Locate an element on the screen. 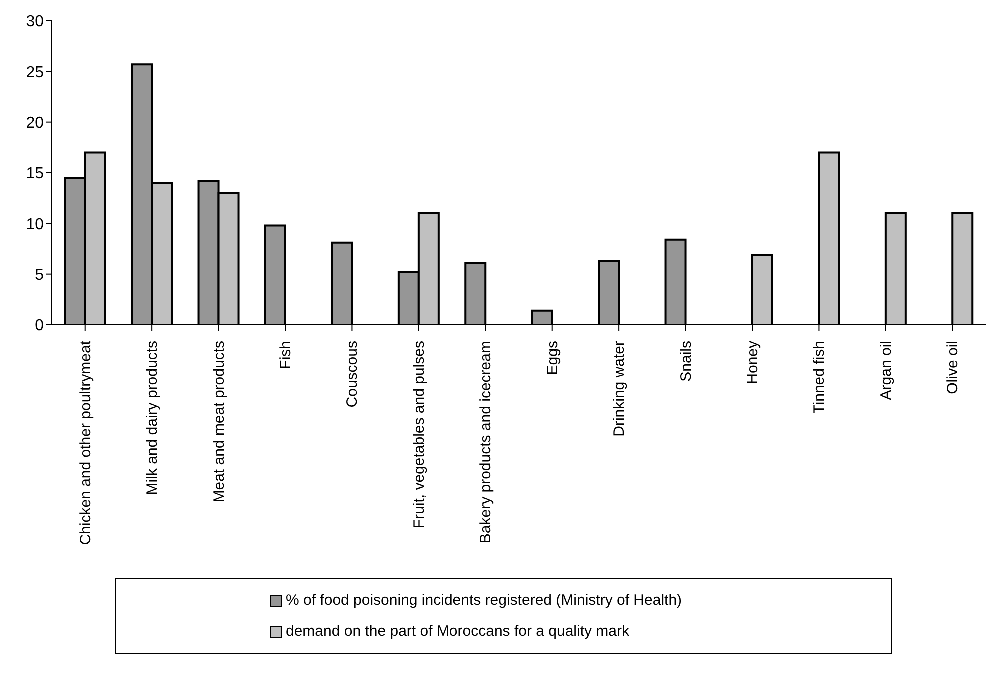 The width and height of the screenshot is (994, 698). y-tick-label: 25 is located at coordinates (35, 73).